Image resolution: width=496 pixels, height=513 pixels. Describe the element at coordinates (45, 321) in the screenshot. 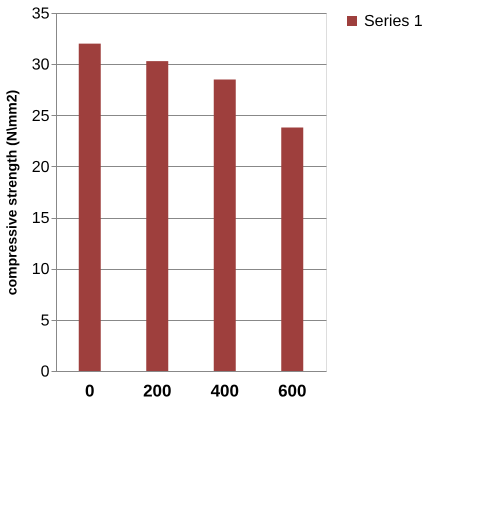

I see `y-tick-label: 5` at that location.